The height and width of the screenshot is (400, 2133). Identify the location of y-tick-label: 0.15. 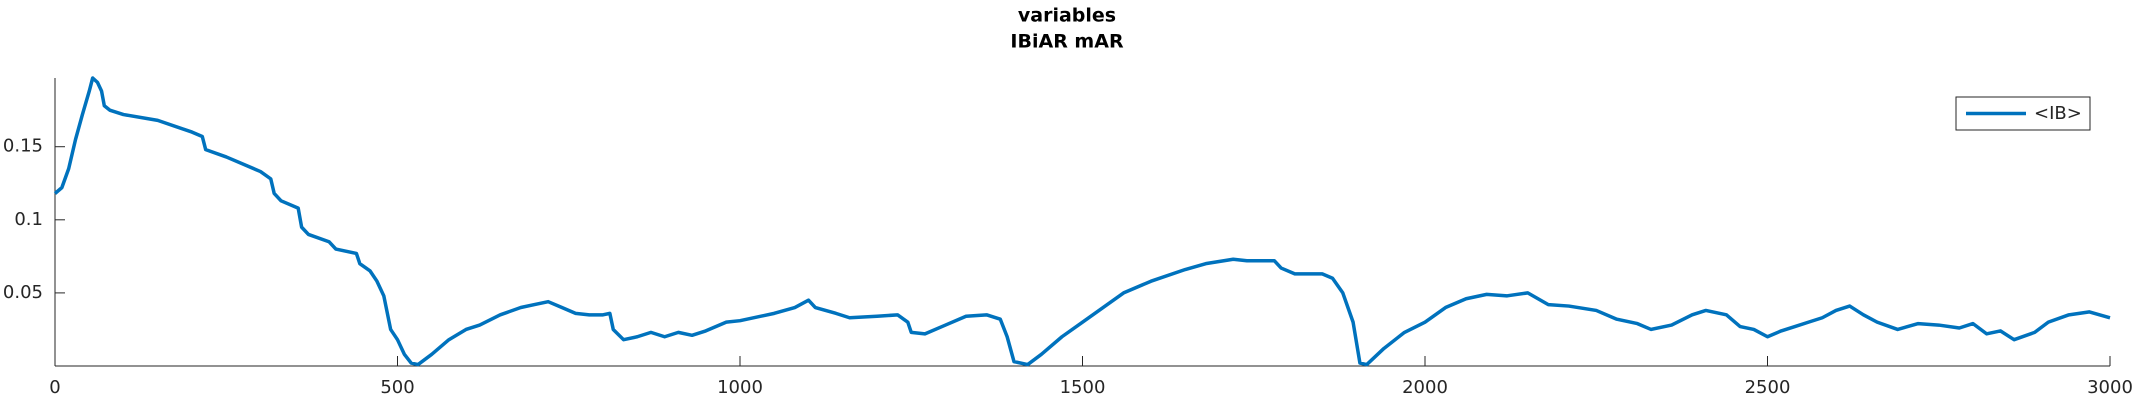
(23, 146).